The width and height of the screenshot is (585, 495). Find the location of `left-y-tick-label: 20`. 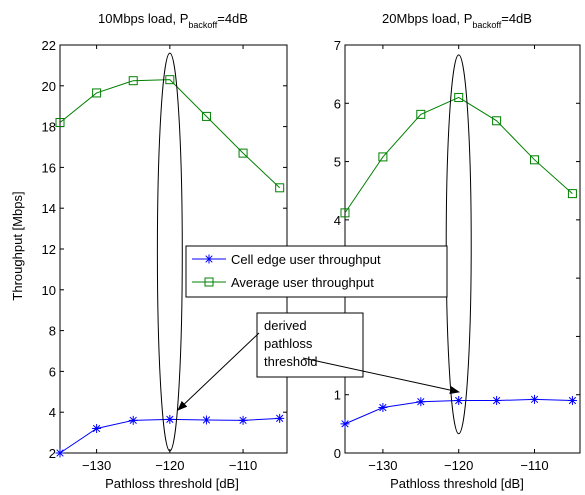

left-y-tick-label: 20 is located at coordinates (49, 86).